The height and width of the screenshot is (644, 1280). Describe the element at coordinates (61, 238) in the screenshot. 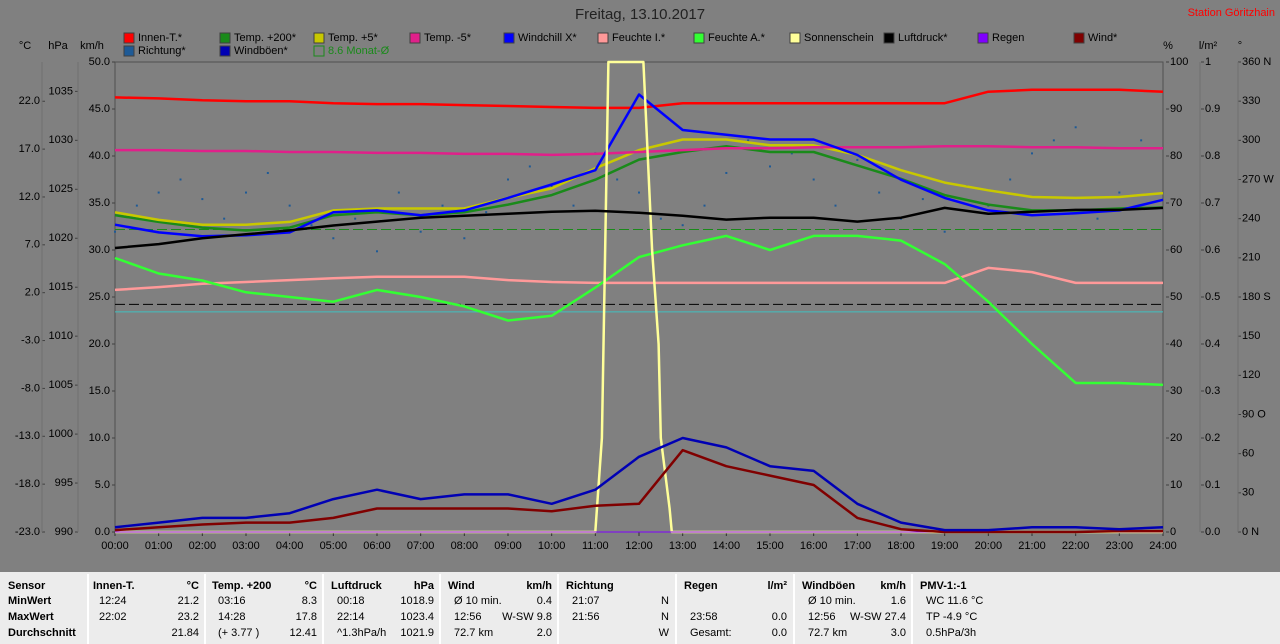

I see `y-tick-label: 1020` at that location.